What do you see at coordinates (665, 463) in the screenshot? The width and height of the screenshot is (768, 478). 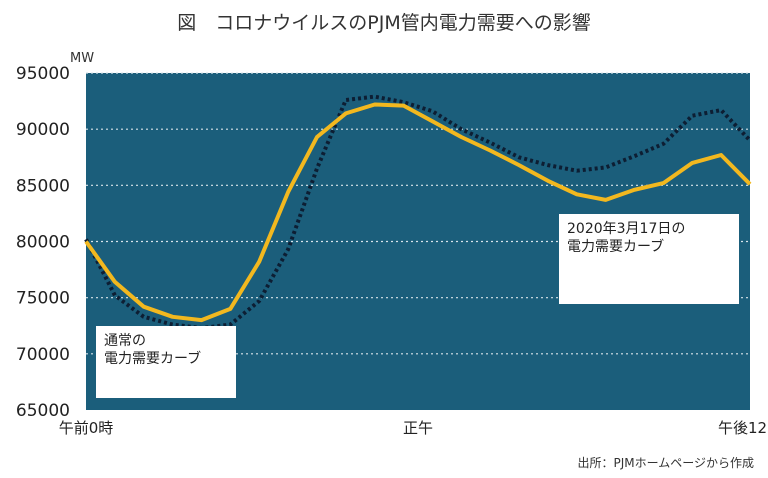 I see `source-note: 出所：PJMホームページから作成` at bounding box center [665, 463].